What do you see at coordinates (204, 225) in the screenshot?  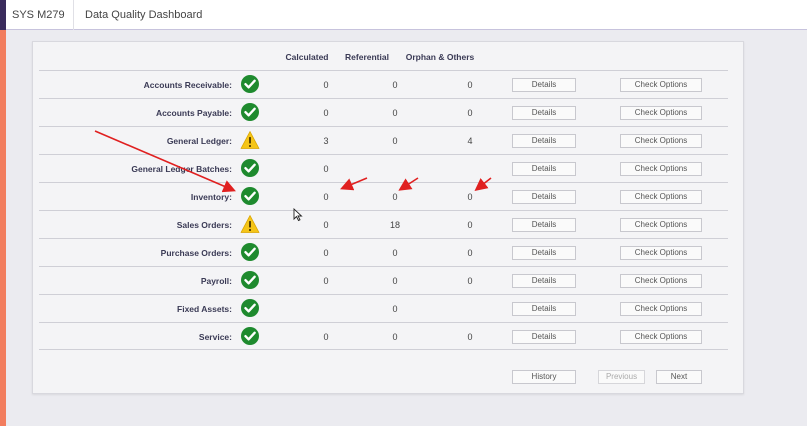 I see `module-label: Sales Orders:` at bounding box center [204, 225].